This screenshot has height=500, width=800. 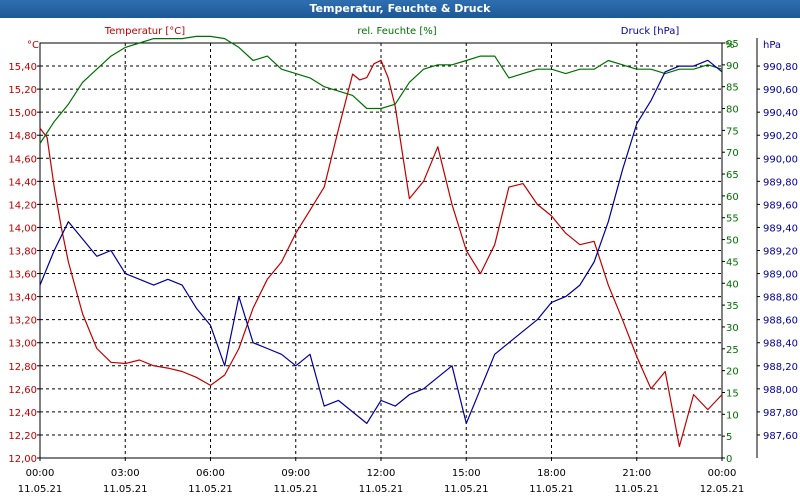 What do you see at coordinates (732, 110) in the screenshot?
I see `humidity-tick-label: 80` at bounding box center [732, 110].